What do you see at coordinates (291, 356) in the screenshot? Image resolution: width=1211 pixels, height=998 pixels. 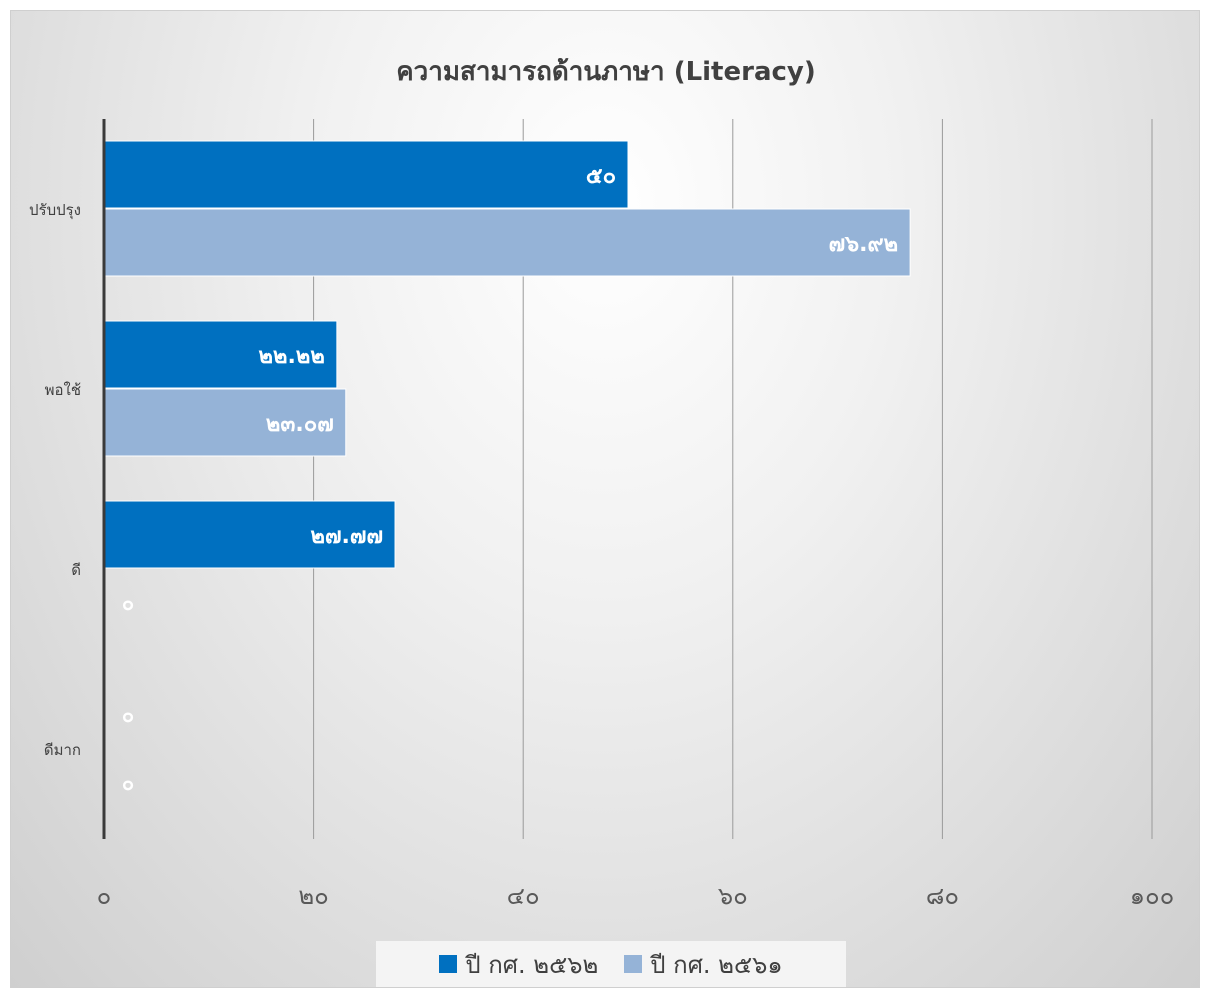 I see `data-label-s1-c2: ๒๒.๒๒` at bounding box center [291, 356].